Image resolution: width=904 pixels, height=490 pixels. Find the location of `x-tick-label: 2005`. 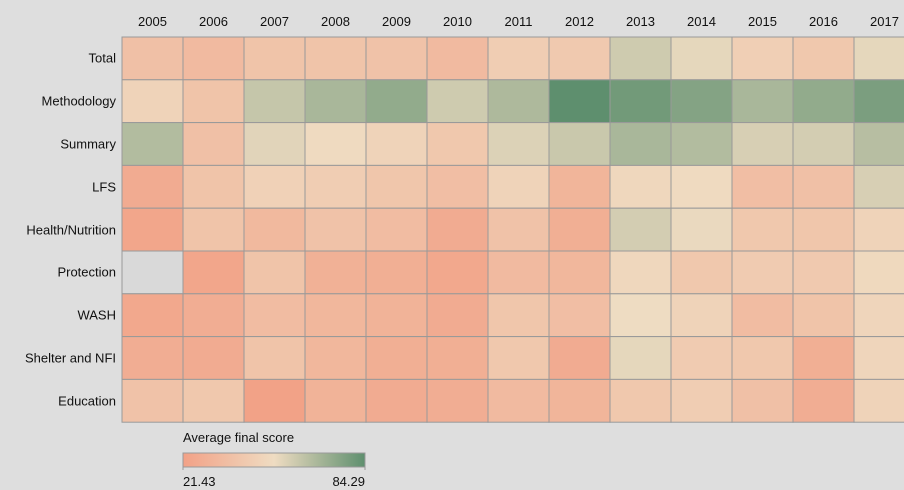

x-tick-label: 2005 is located at coordinates (152, 21).